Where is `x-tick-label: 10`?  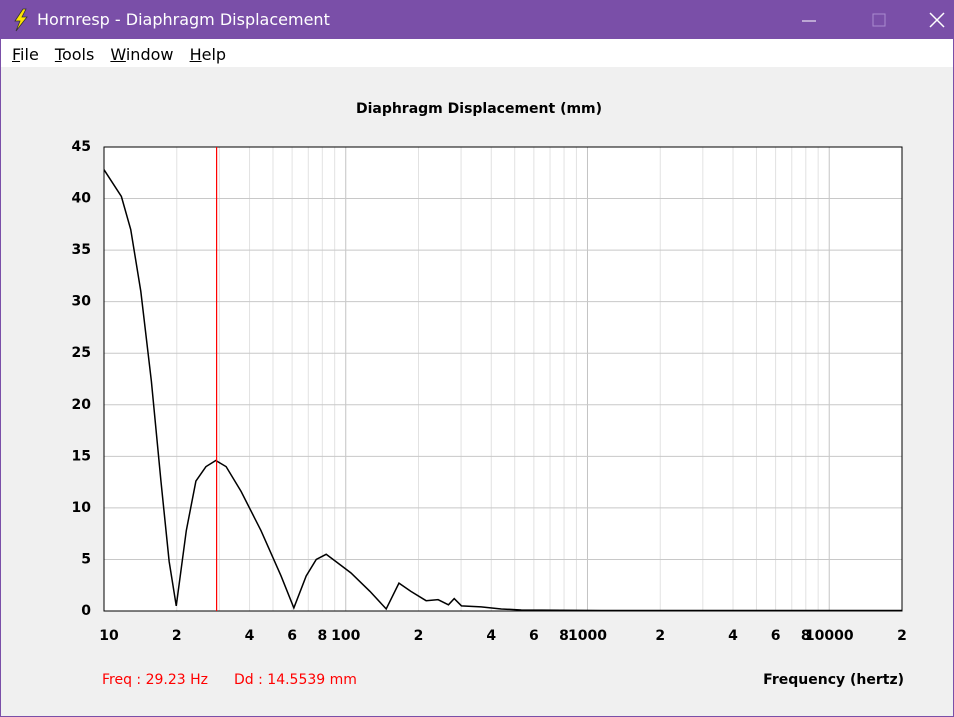 x-tick-label: 10 is located at coordinates (109, 636).